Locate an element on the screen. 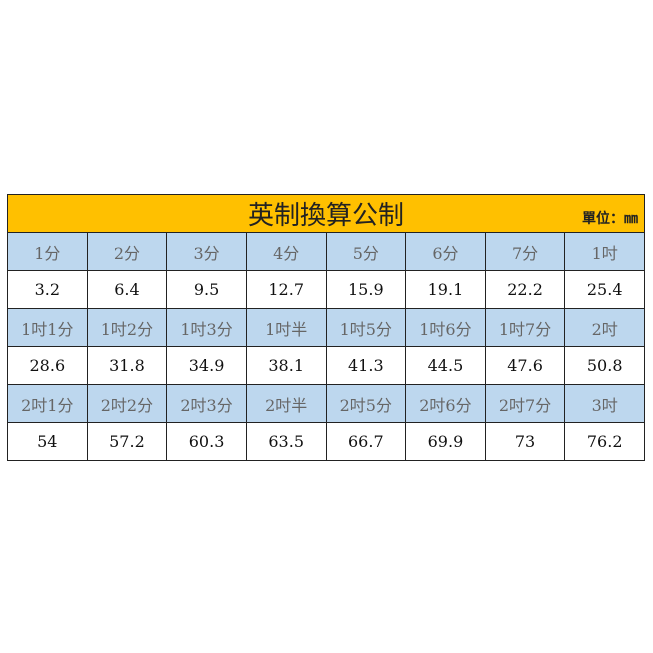 The image size is (653, 653). inch-header-row: 2吋1分 2吋2分 2吋3分 2吋半 2吋5分 2吋6分 2吋7分 3吋 is located at coordinates (326, 403).